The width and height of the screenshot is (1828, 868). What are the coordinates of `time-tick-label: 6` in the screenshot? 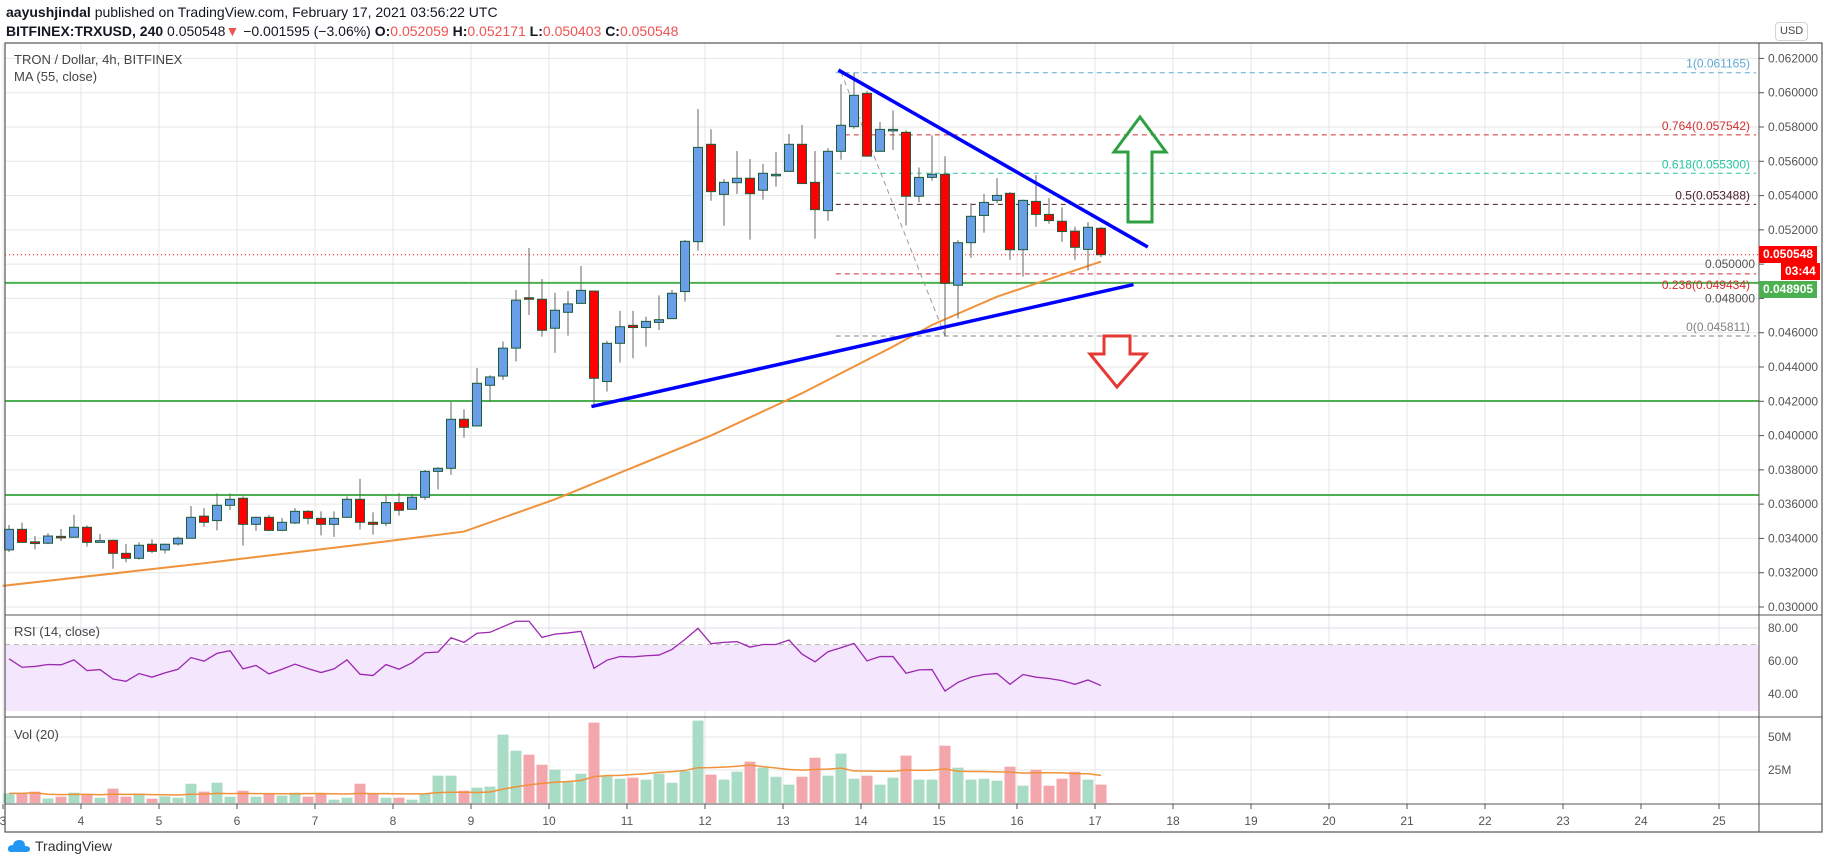 It's located at (237, 821).